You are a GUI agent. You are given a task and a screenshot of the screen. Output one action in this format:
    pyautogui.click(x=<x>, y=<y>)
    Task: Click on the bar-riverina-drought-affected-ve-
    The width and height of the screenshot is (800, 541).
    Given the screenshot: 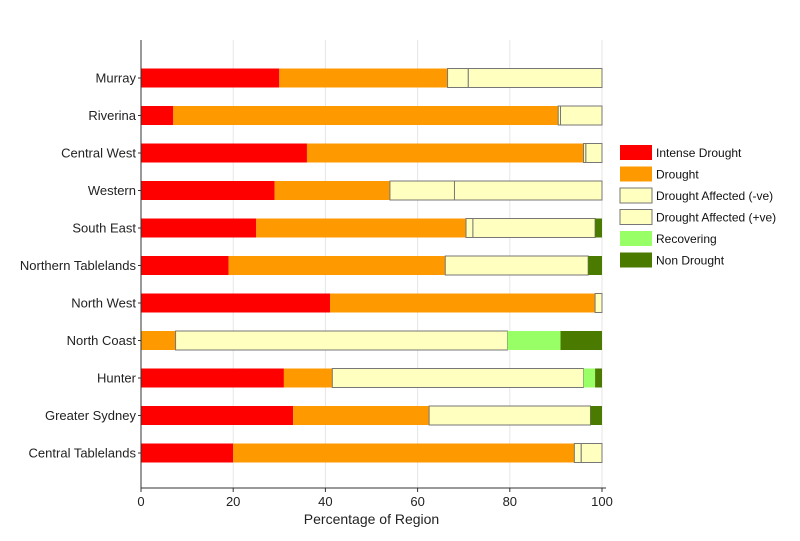 What is the action you would take?
    pyautogui.click(x=581, y=115)
    